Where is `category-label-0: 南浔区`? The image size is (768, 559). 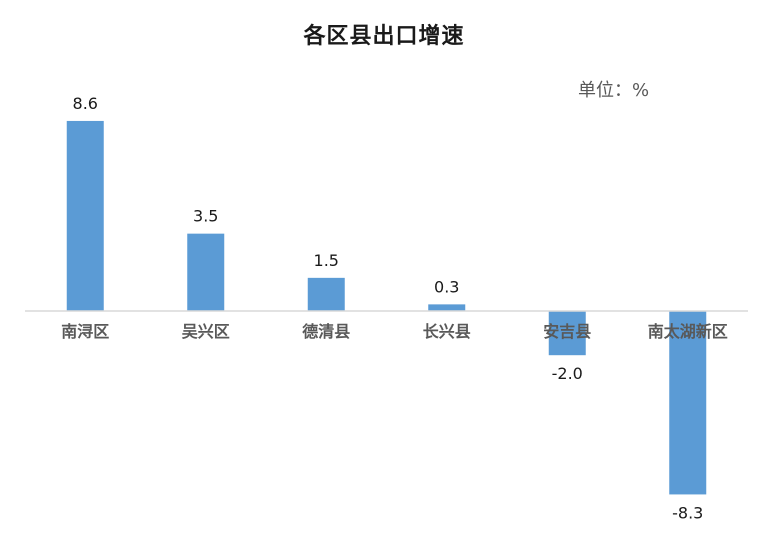 category-label-0: 南浔区 is located at coordinates (85, 331).